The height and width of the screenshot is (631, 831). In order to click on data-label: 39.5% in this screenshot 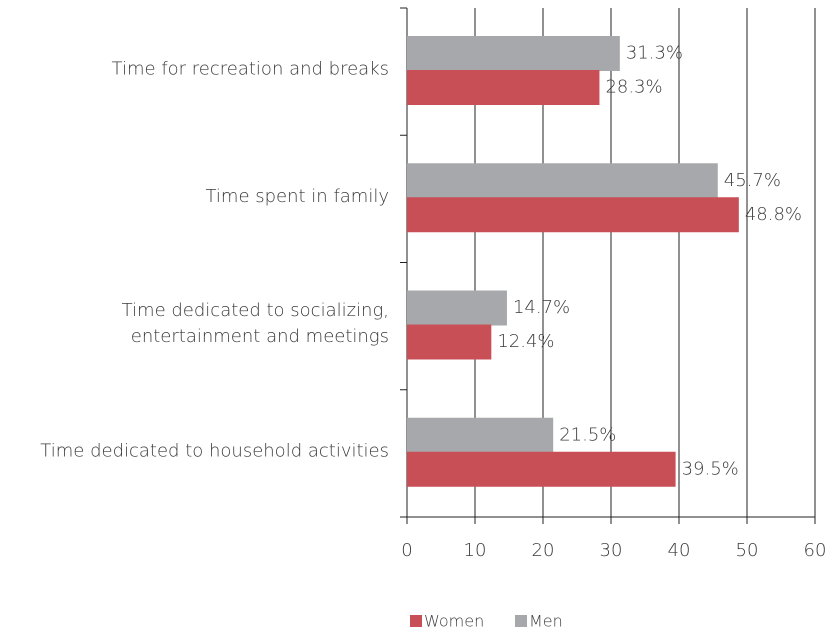, I will do `click(710, 468)`.